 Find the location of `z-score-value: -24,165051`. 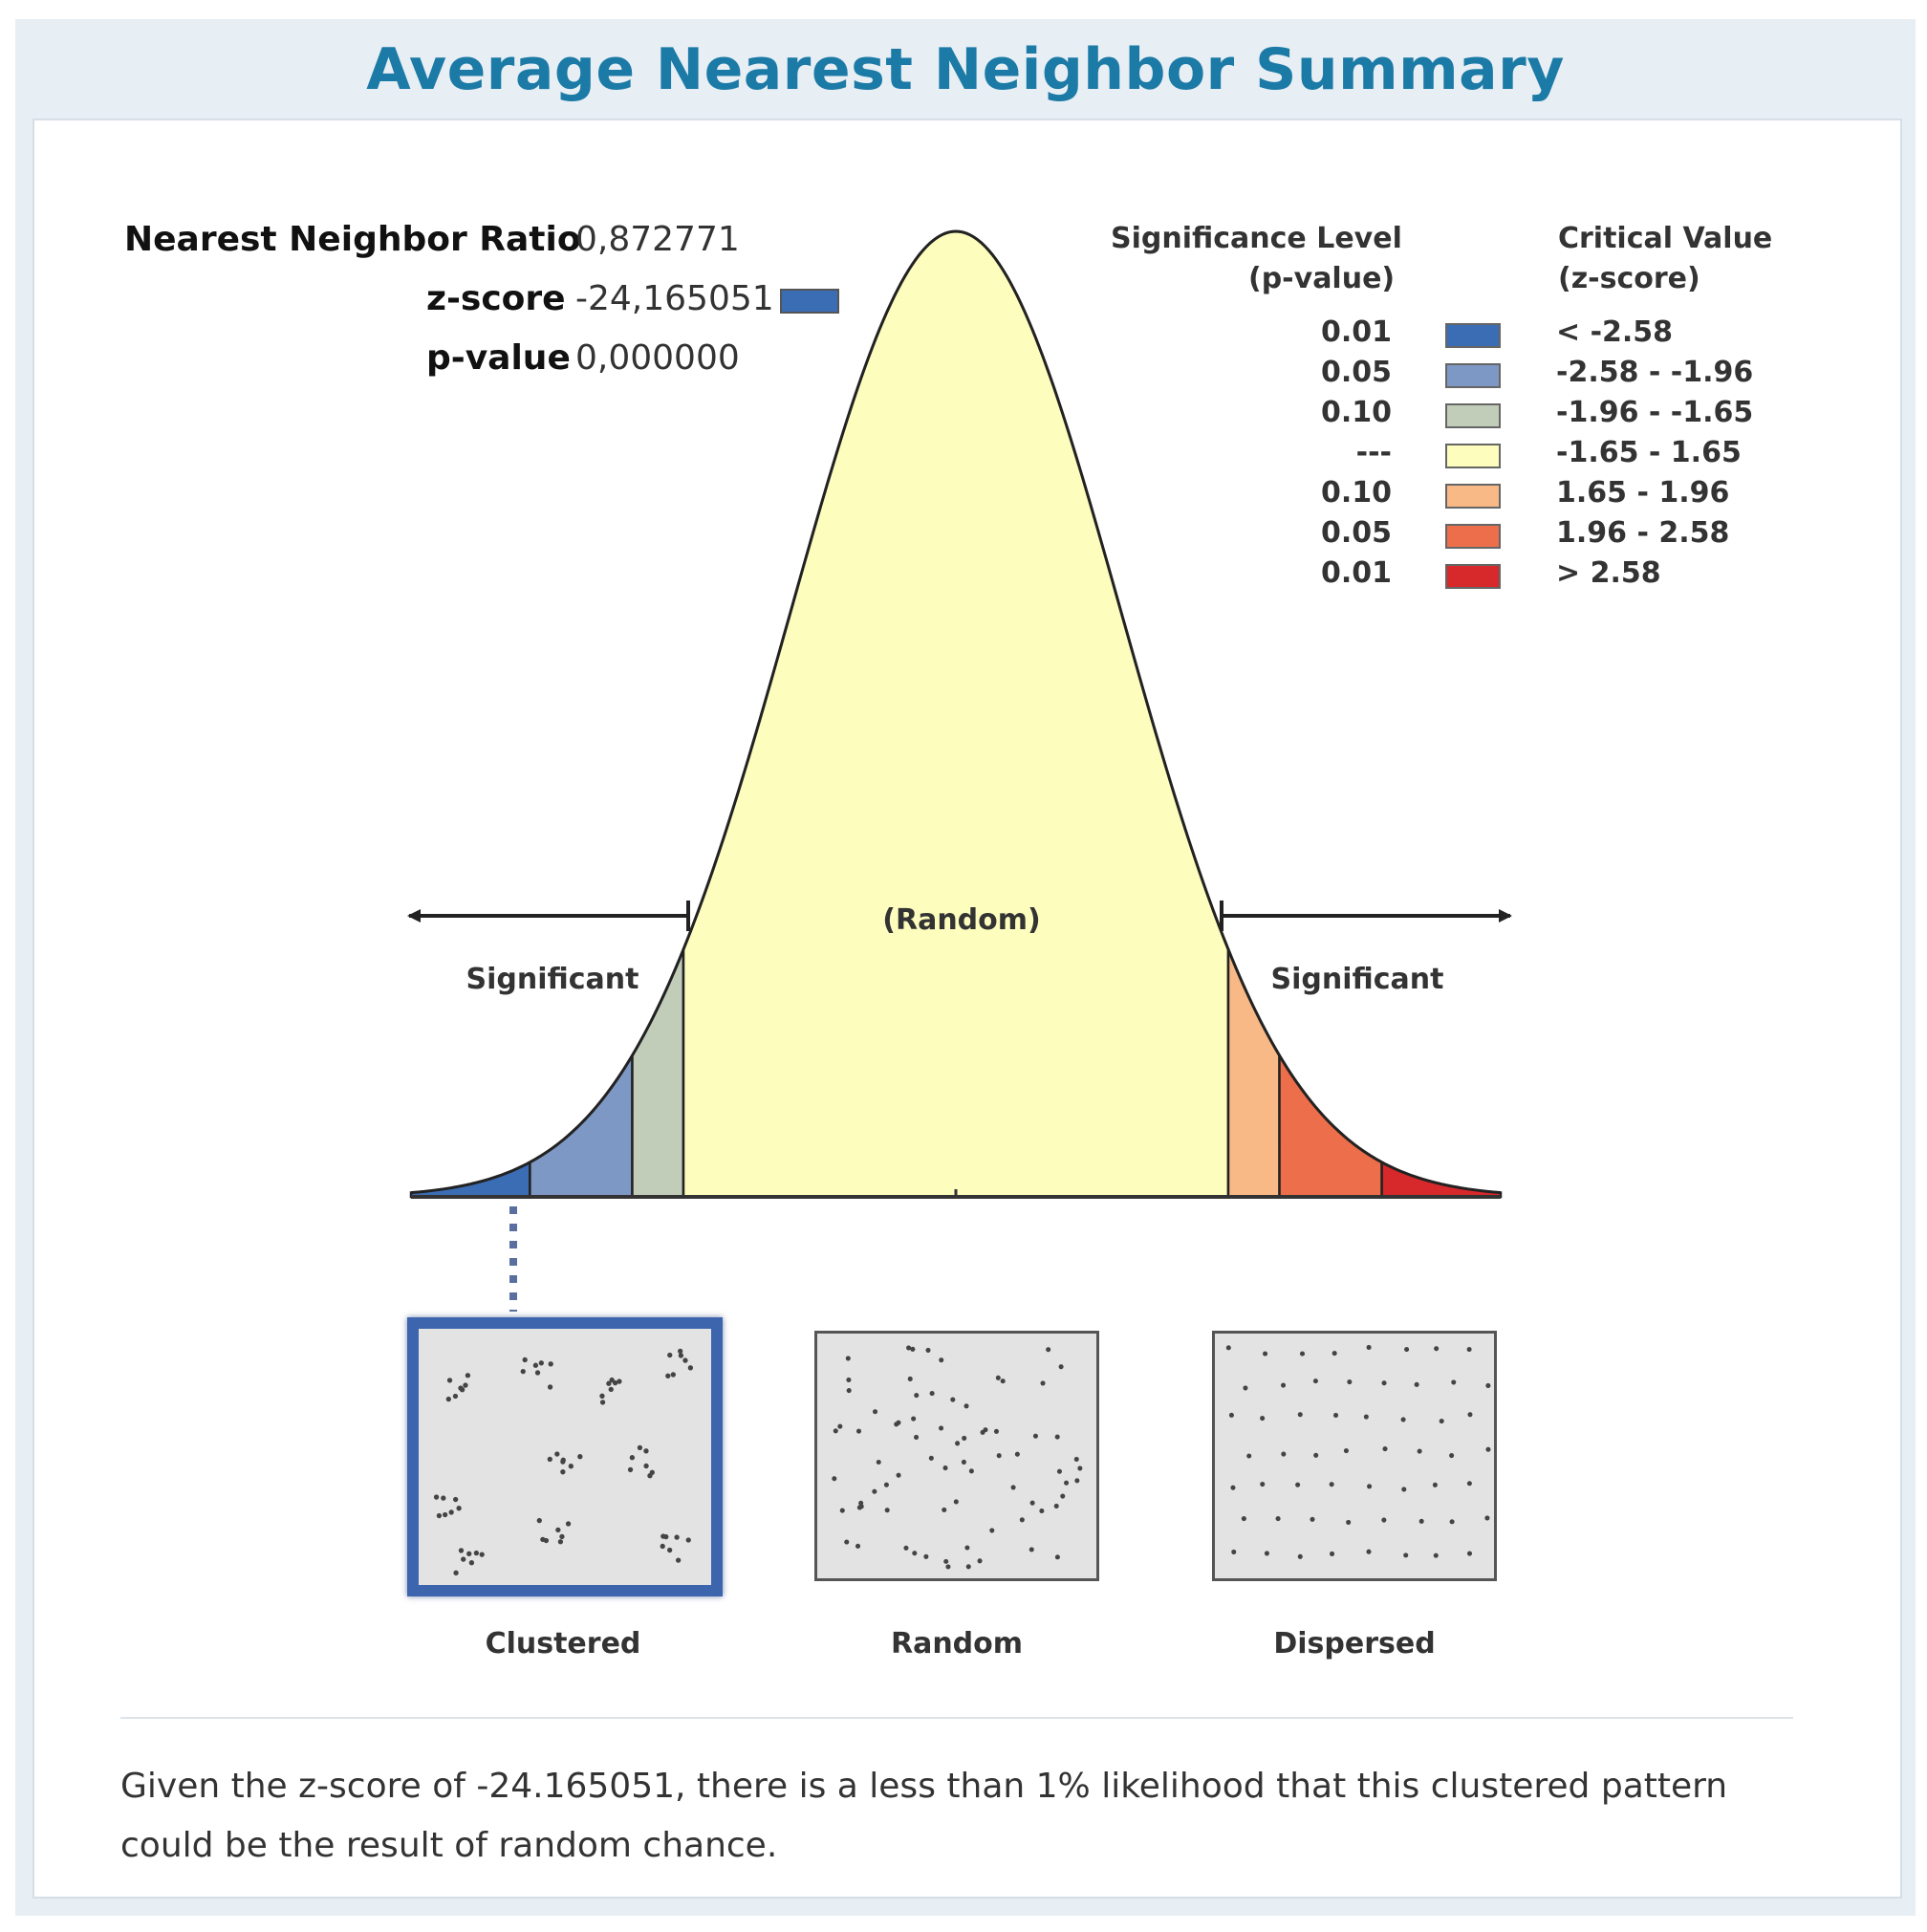

z-score-value: -24,165051 is located at coordinates (675, 298).